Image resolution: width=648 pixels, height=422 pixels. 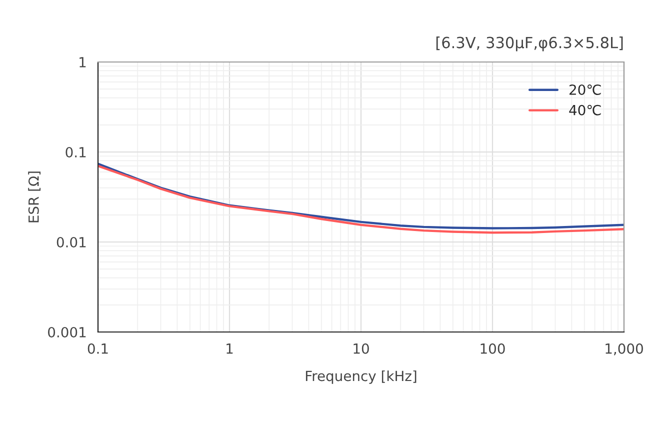 What do you see at coordinates (71, 242) in the screenshot?
I see `y-tick-label: 0.01` at bounding box center [71, 242].